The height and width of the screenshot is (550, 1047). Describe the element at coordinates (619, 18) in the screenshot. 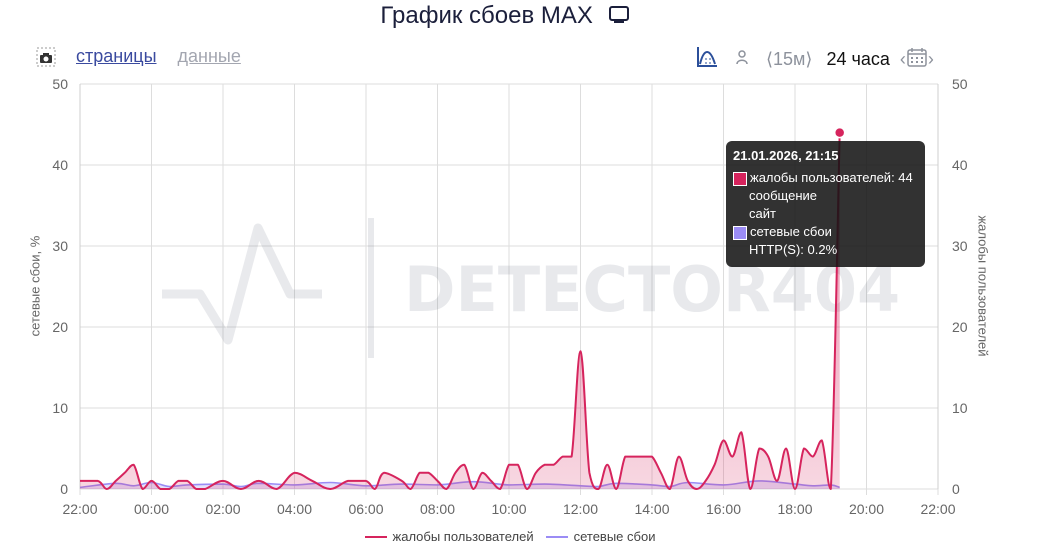

I see `monitor-icon` at that location.